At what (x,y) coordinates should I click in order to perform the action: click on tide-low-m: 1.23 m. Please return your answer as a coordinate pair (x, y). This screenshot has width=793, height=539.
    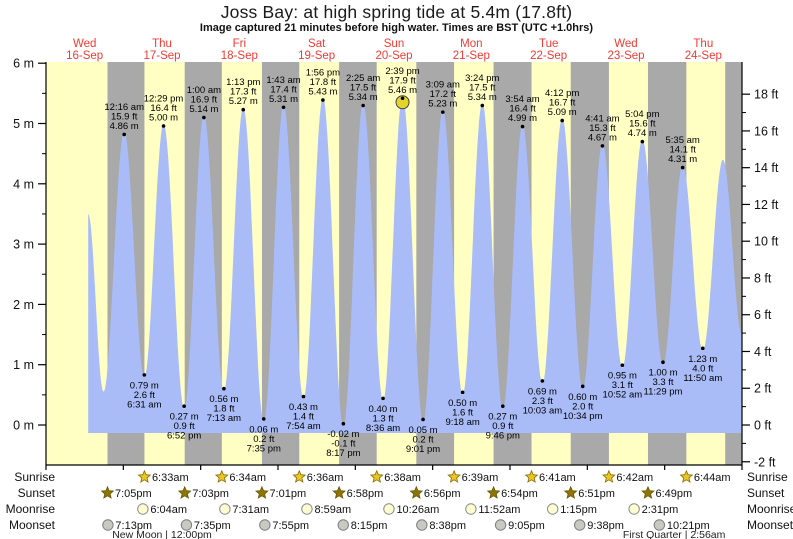
    Looking at the image, I should click on (702, 359).